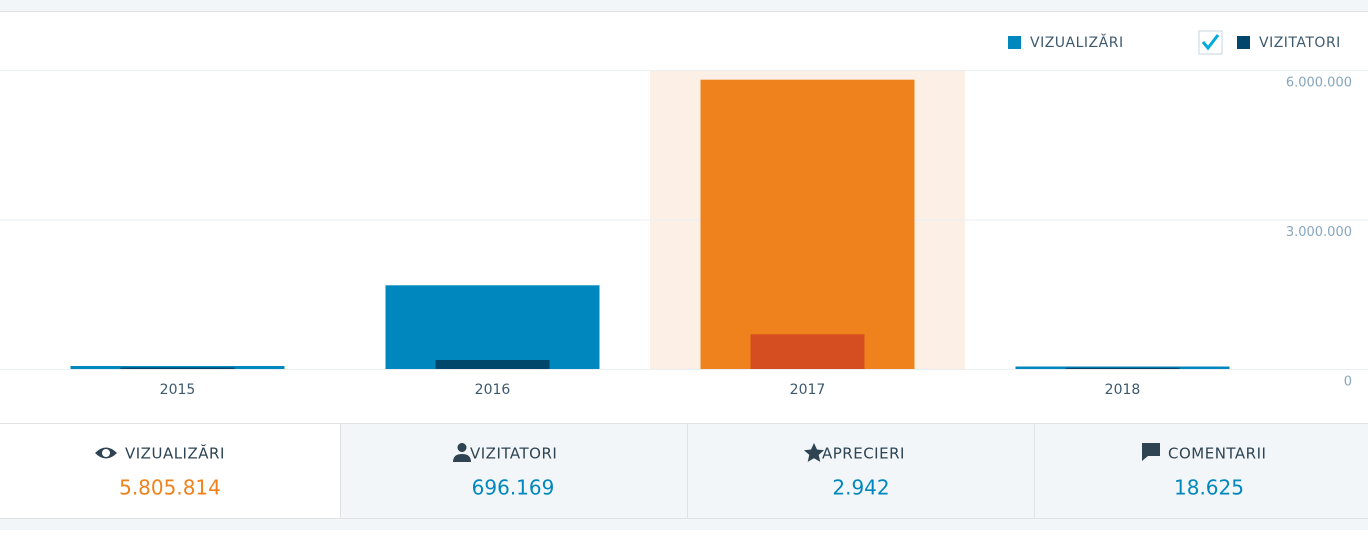  What do you see at coordinates (493, 390) in the screenshot?
I see `x-tick-label: 2016` at bounding box center [493, 390].